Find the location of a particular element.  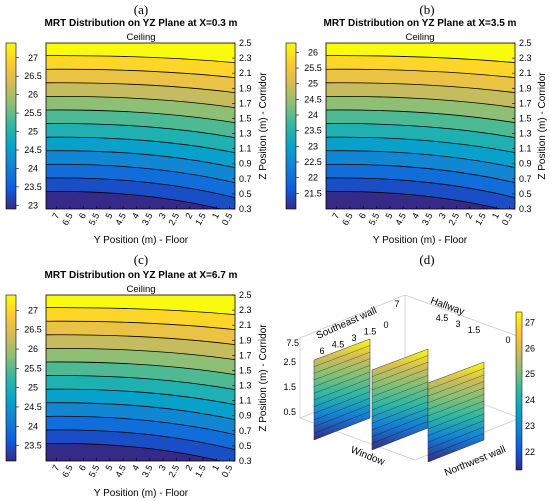

southeast-tick: 6 is located at coordinates (321, 351).